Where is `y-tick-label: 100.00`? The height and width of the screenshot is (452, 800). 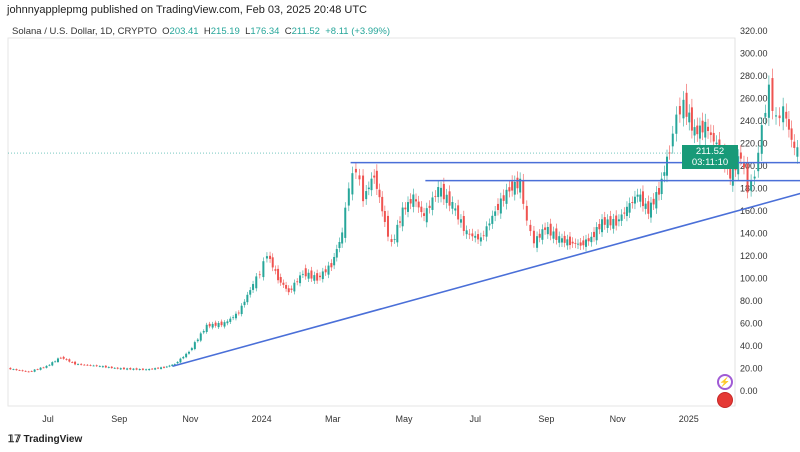 y-tick-label: 100.00 is located at coordinates (754, 279).